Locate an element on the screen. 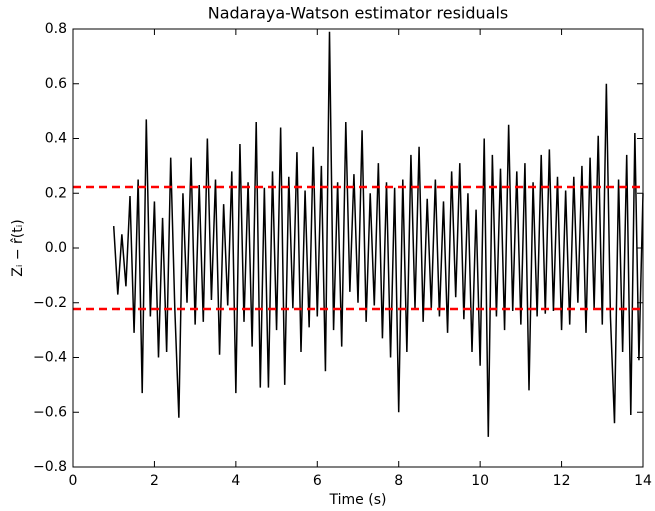  x-tick-label: 4 is located at coordinates (235, 481).